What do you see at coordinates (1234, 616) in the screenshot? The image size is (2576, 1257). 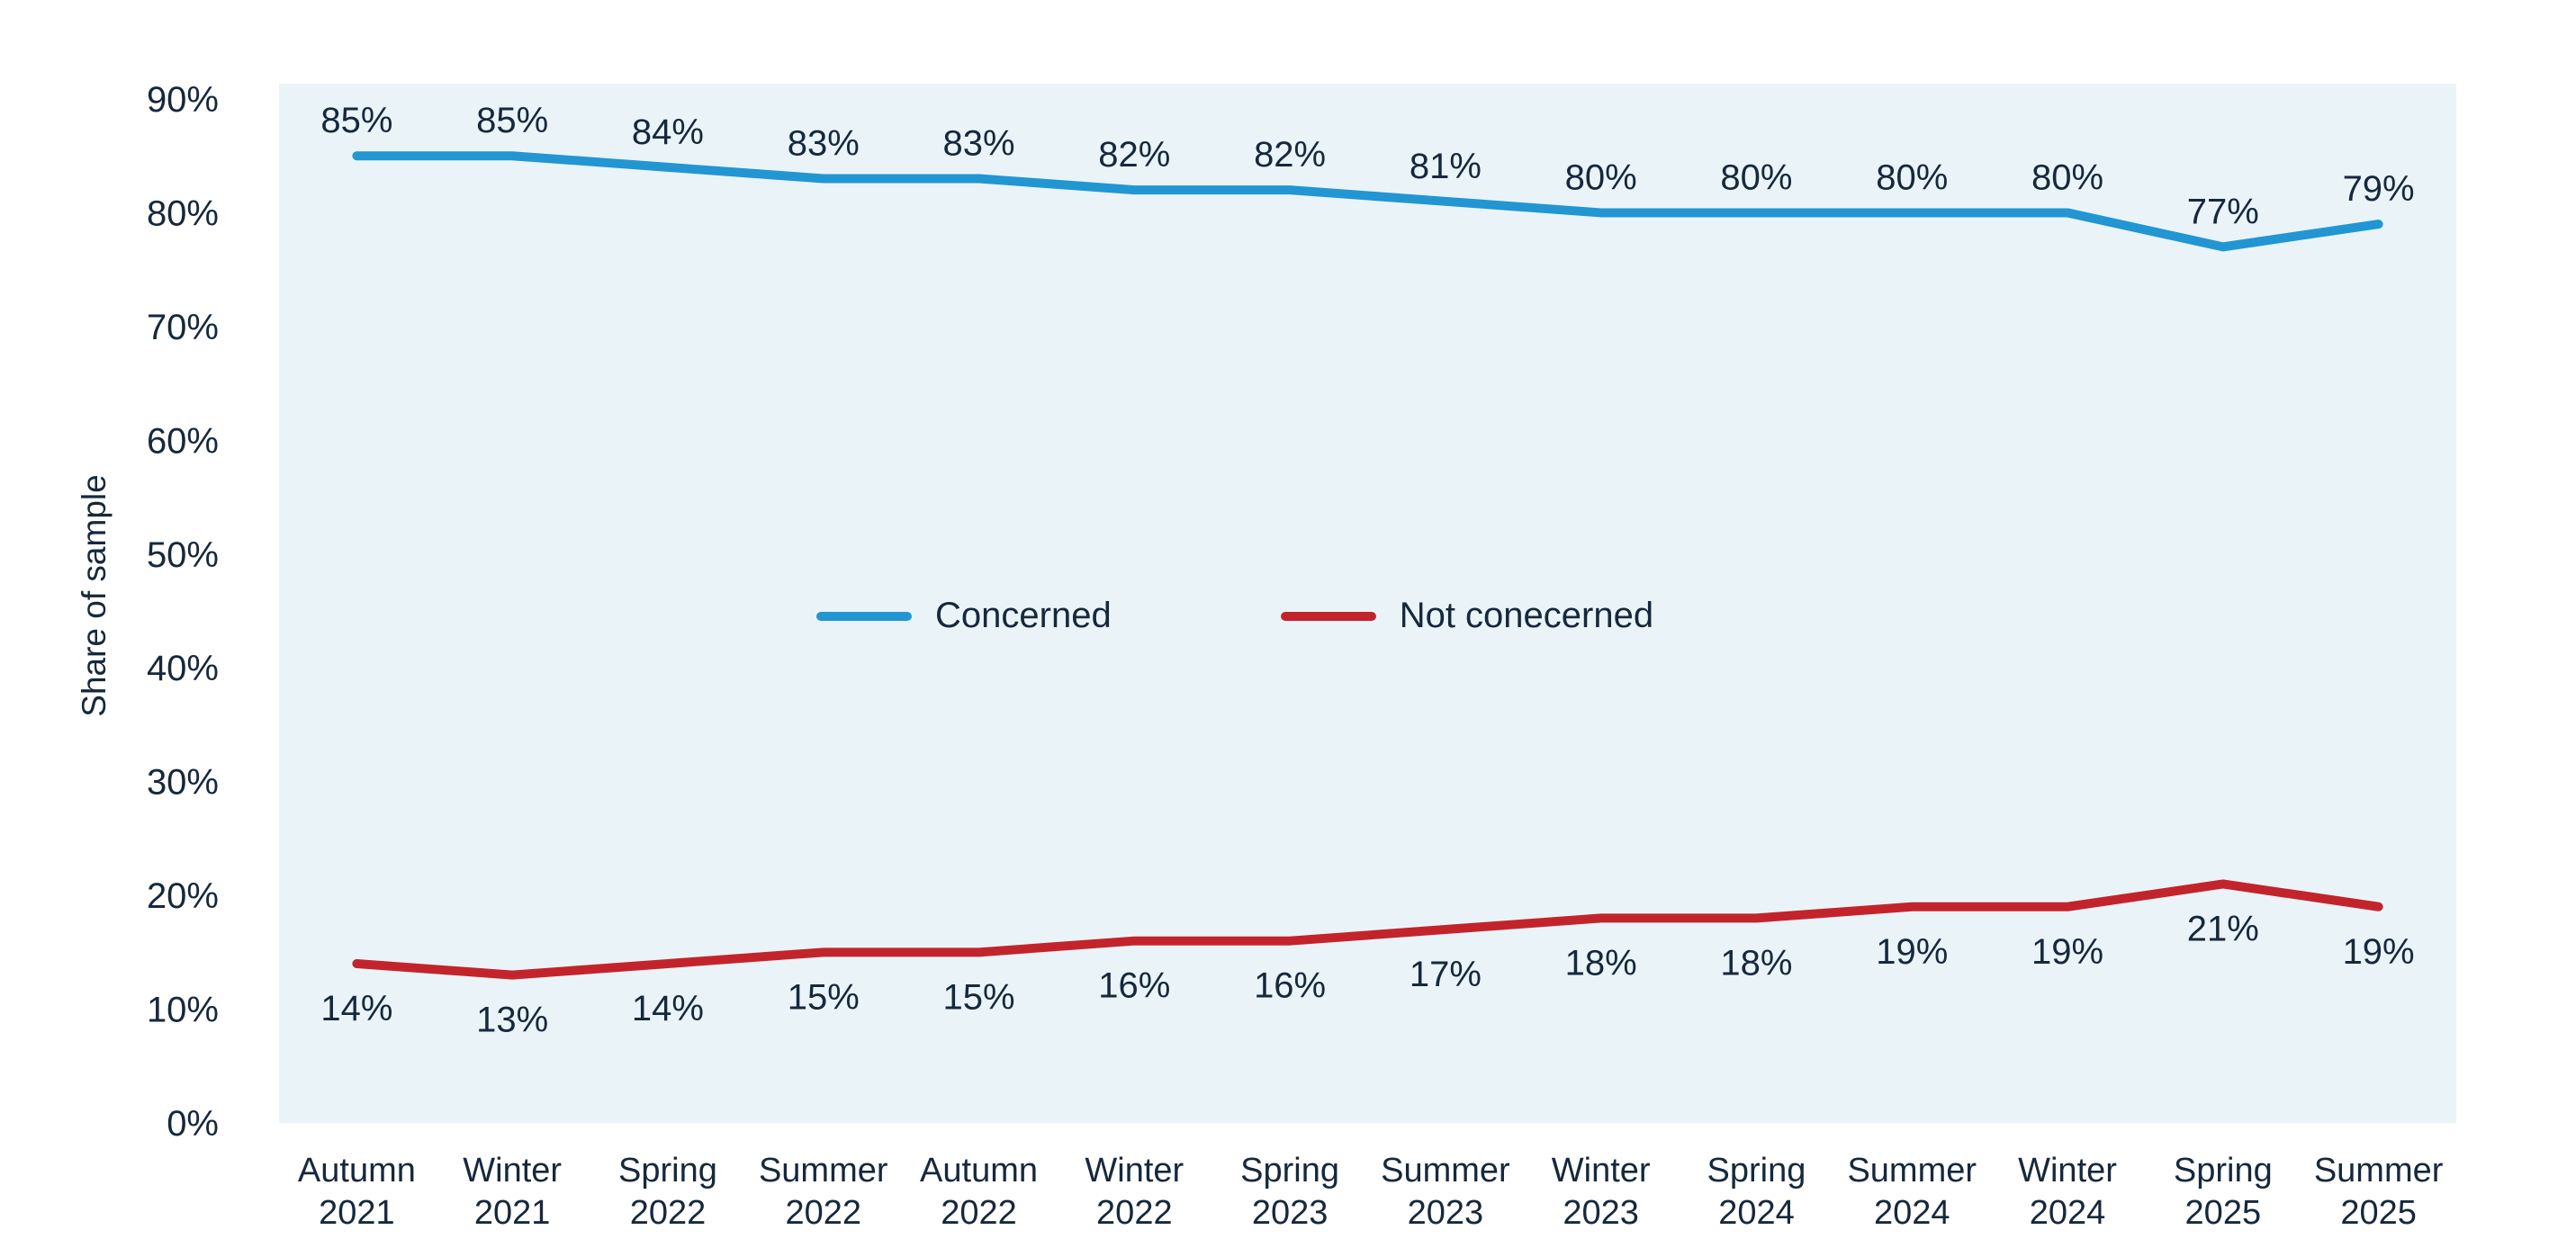 I see `chart-legend: Concerned Not conecerned` at bounding box center [1234, 616].